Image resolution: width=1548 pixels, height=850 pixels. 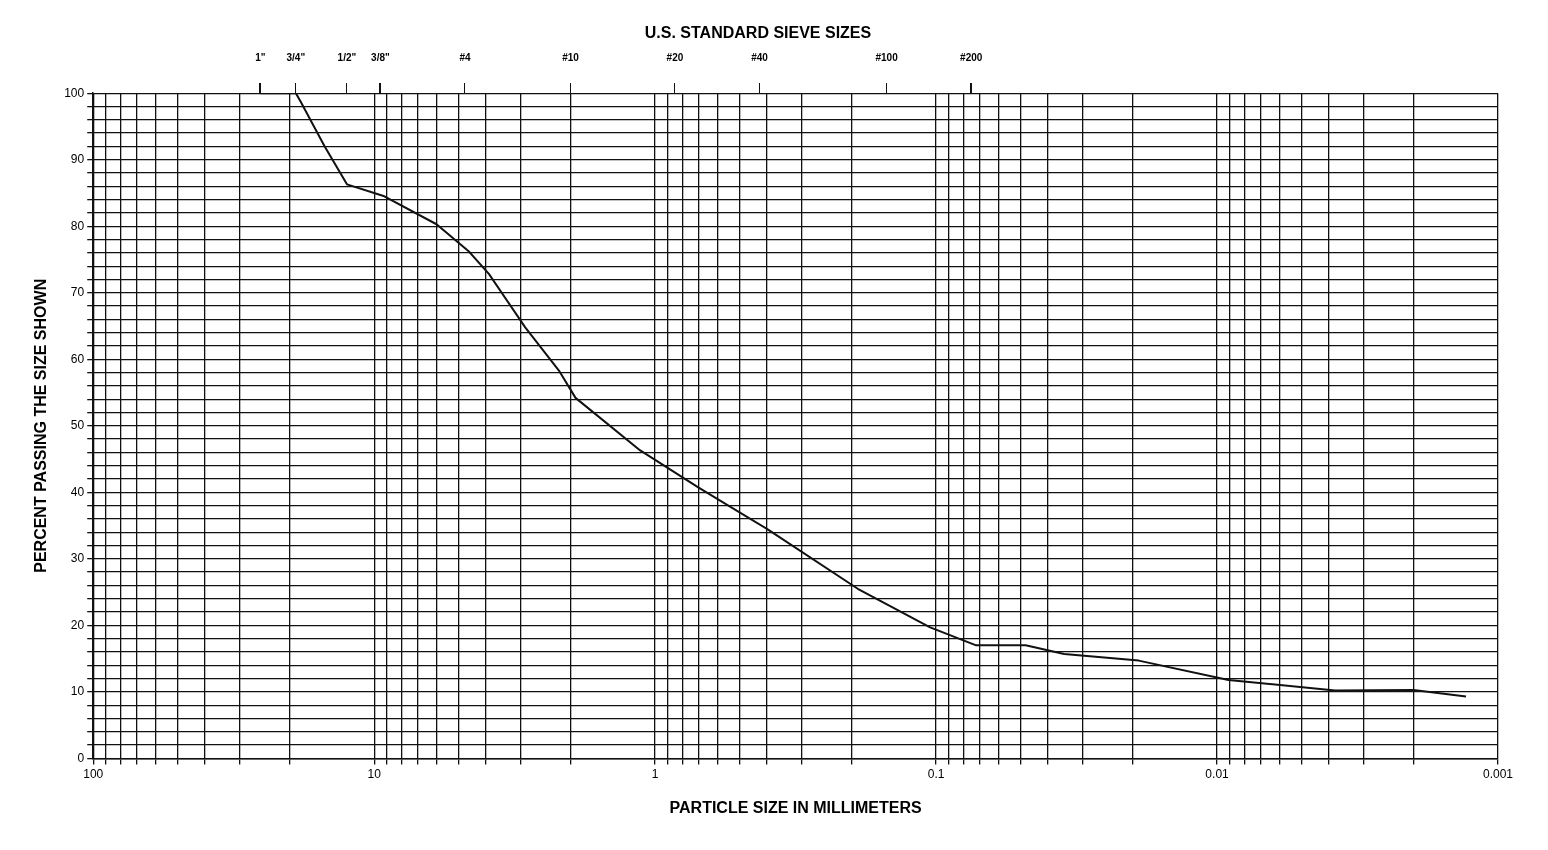 I want to click on y-tick-label: 70, so click(x=77, y=292).